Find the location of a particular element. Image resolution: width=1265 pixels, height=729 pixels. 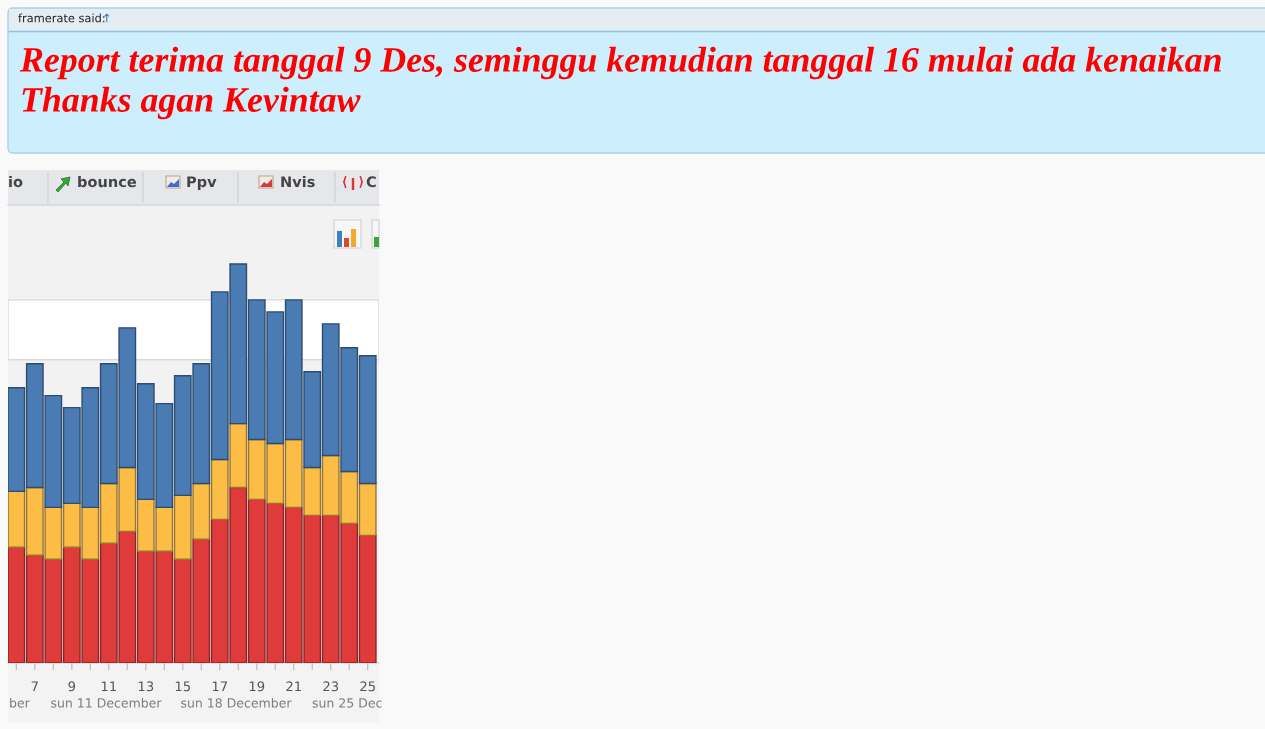

text: sun 18 December is located at coordinates (236, 702).